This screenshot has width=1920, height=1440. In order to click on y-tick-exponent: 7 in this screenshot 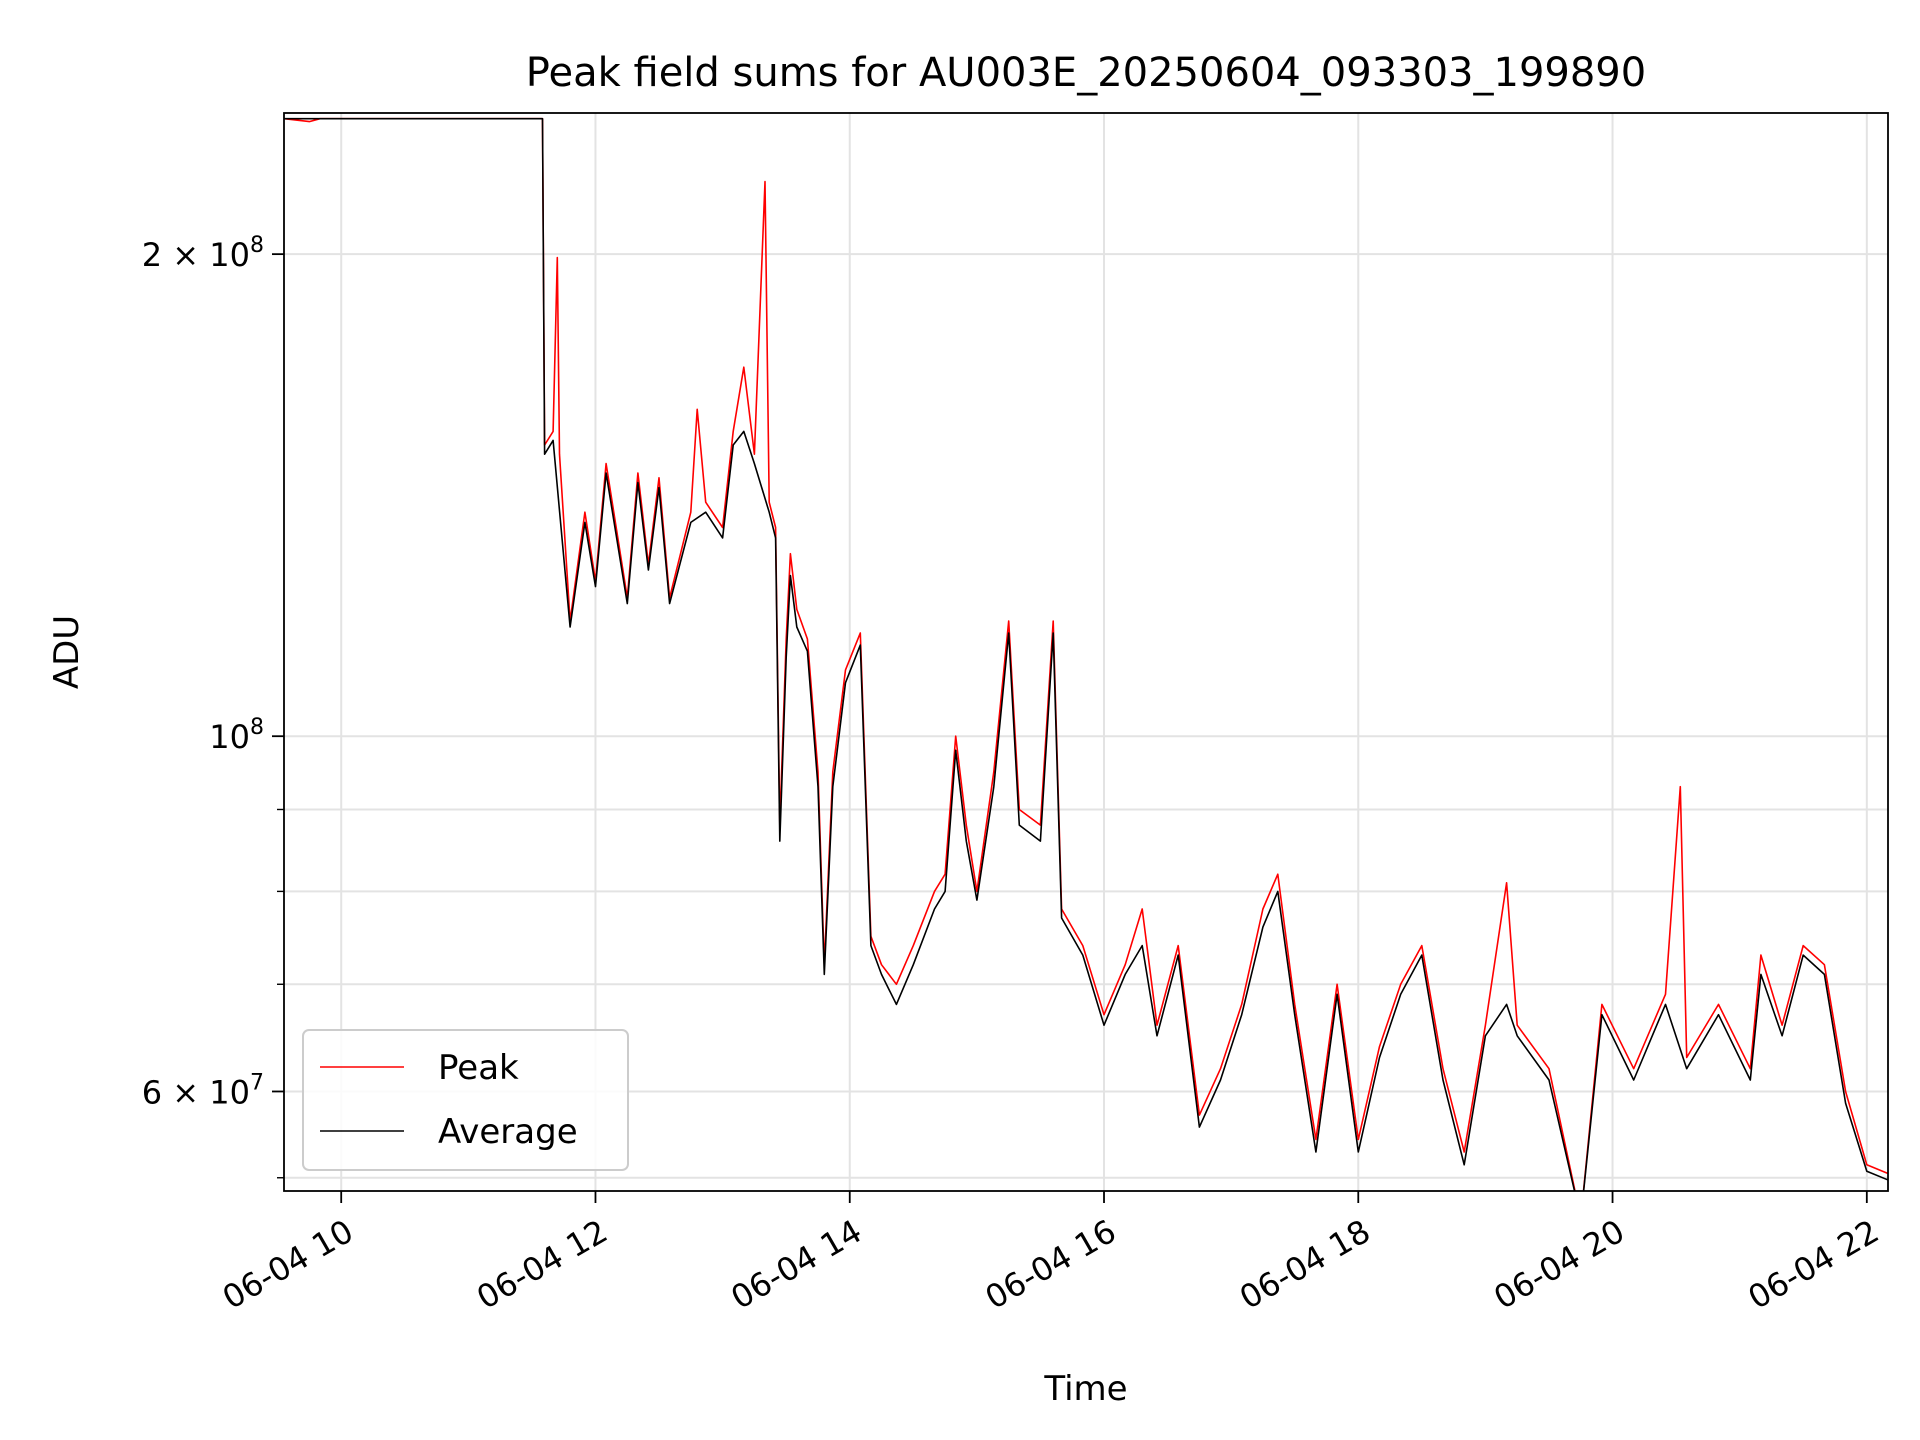, I will do `click(257, 1082)`.